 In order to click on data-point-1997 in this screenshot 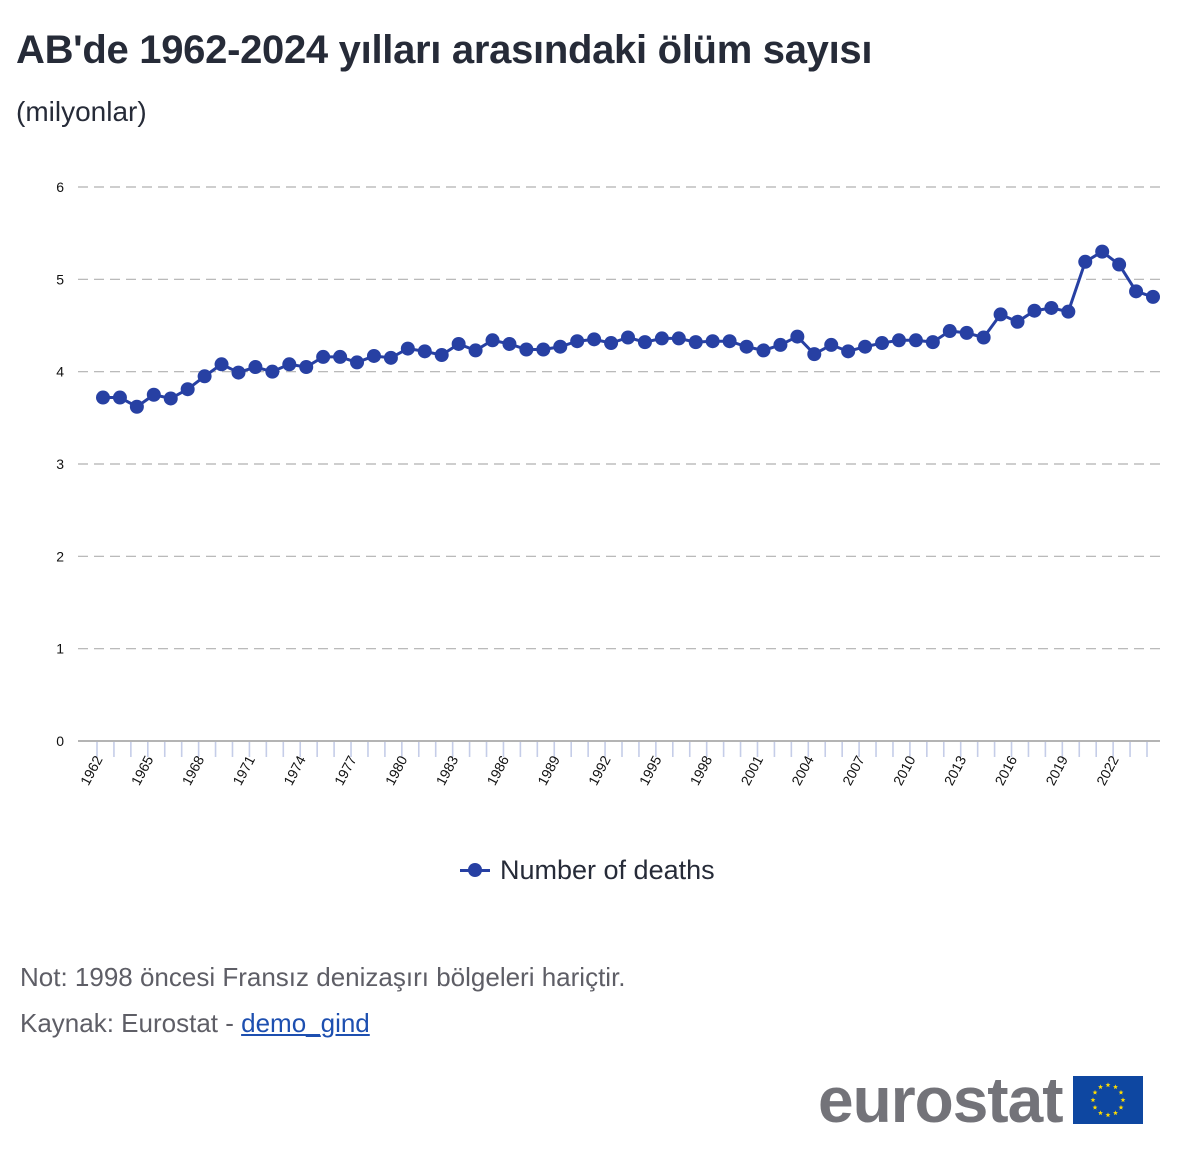, I will do `click(695, 342)`.